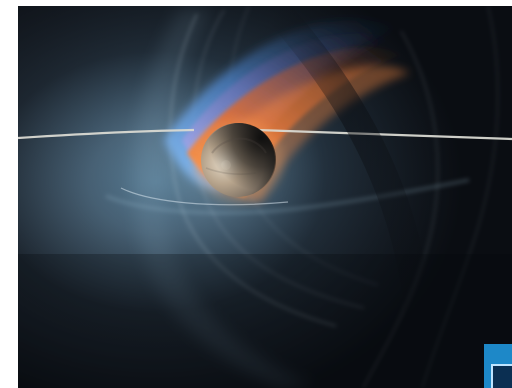 Image resolution: width=512 pixels, height=388 pixels. I want to click on corner-logo, so click(498, 366).